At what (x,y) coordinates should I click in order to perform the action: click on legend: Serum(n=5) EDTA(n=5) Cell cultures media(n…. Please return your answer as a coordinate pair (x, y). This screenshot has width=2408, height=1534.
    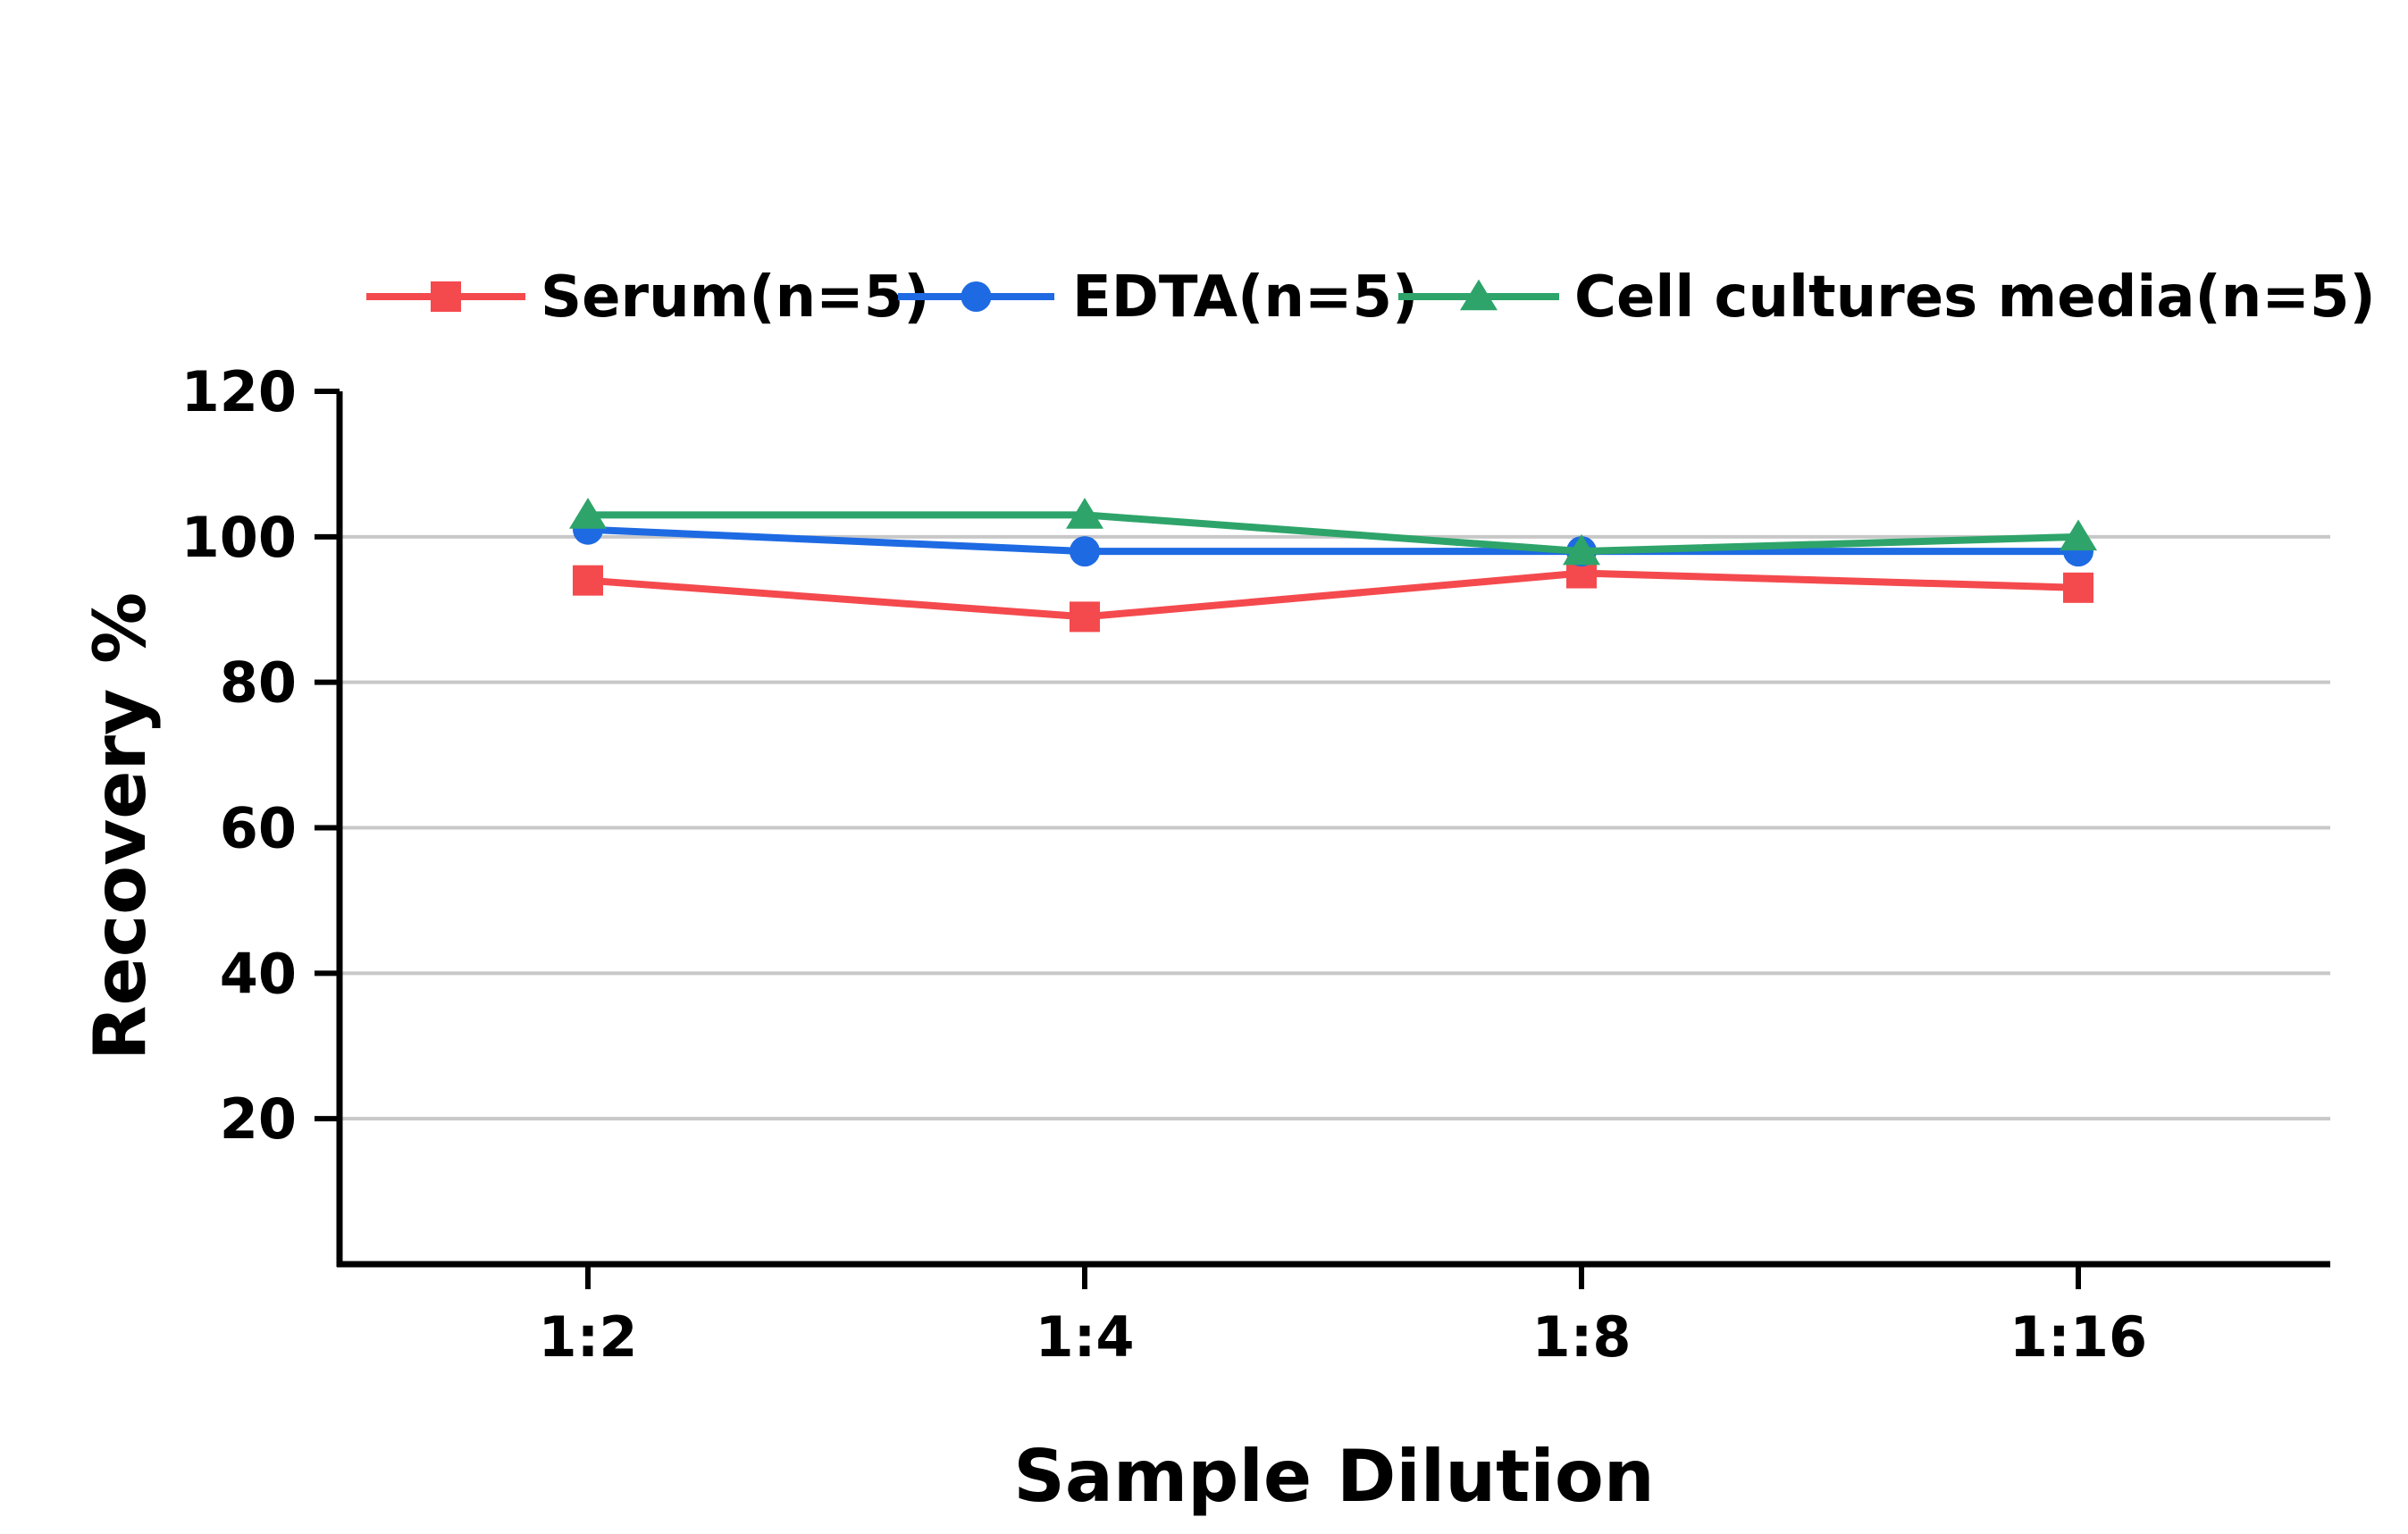
    Looking at the image, I should click on (1371, 297).